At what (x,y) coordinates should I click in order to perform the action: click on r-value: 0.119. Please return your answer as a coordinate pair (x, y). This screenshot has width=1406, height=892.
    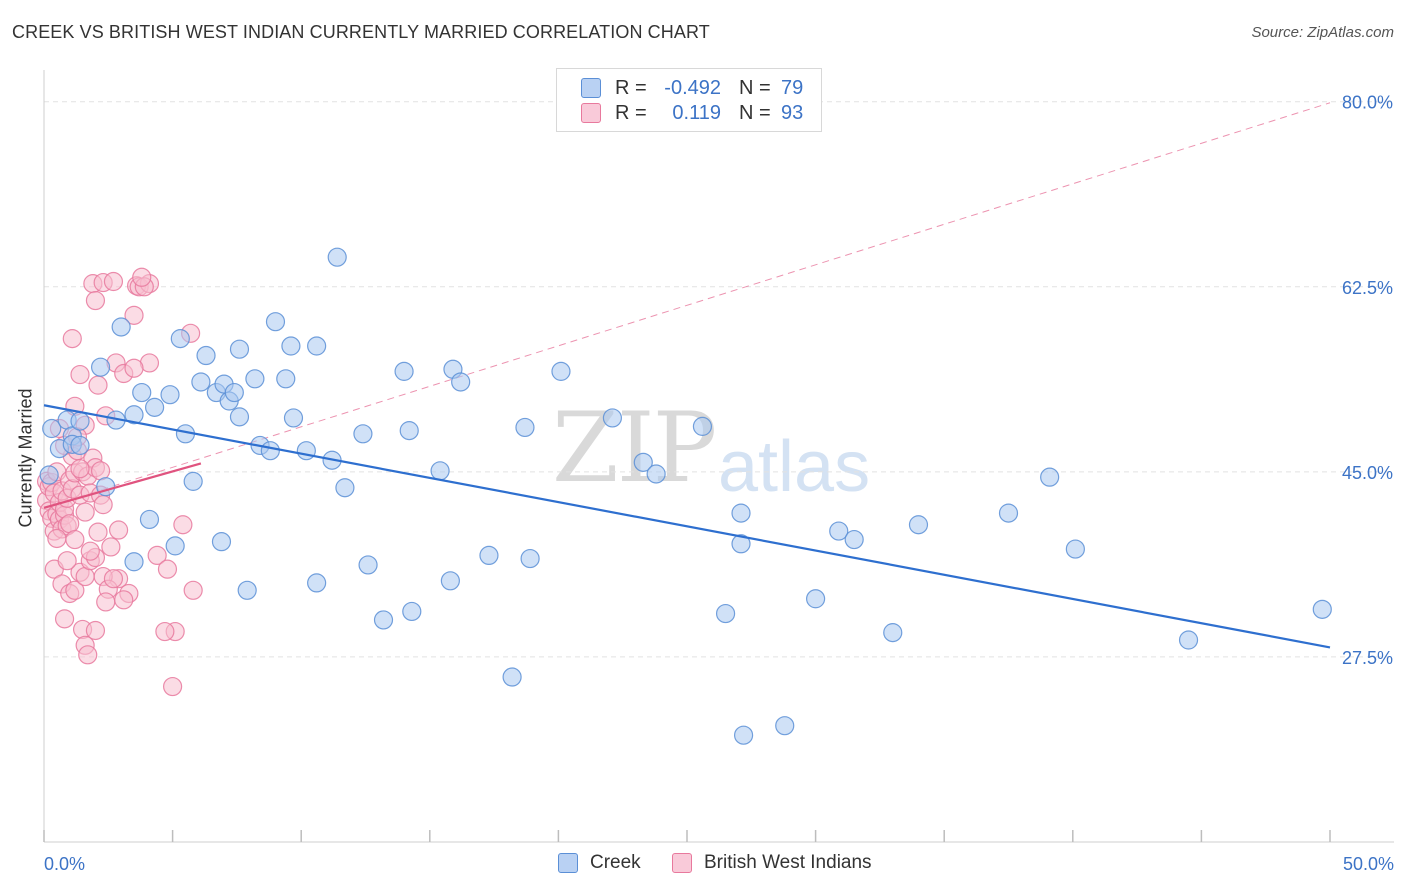
    Looking at the image, I should click on (696, 112).